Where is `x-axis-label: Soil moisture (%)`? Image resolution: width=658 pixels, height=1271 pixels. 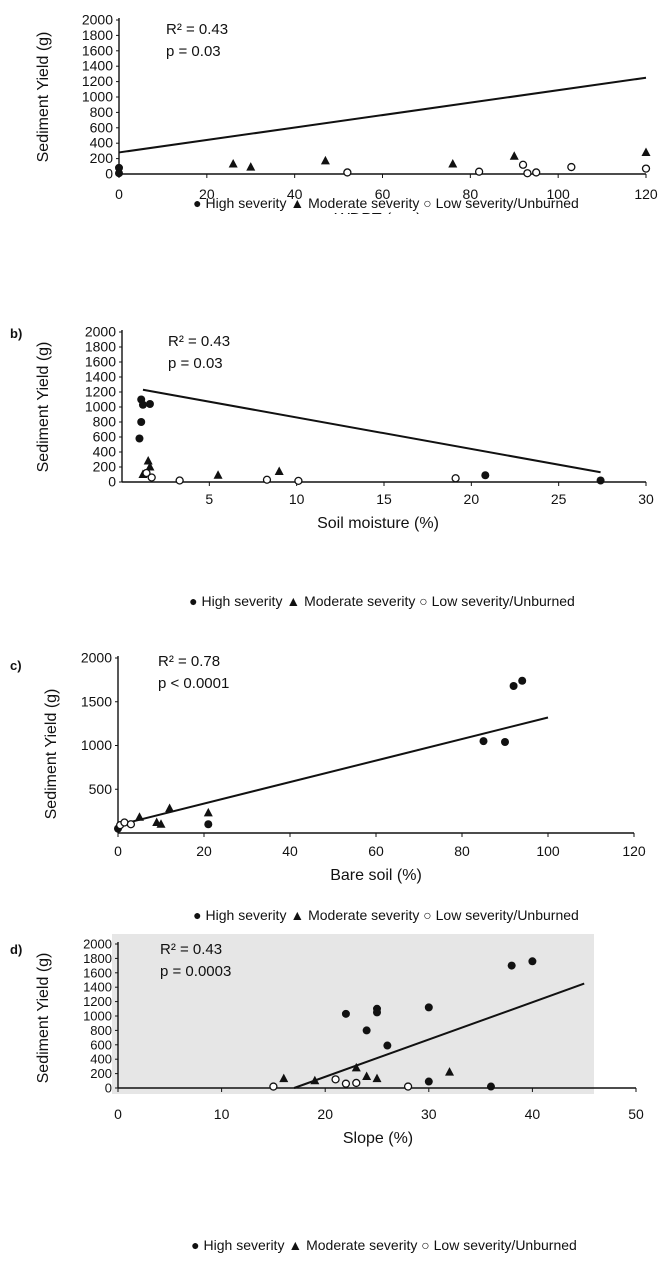 x-axis-label: Soil moisture (%) is located at coordinates (378, 523).